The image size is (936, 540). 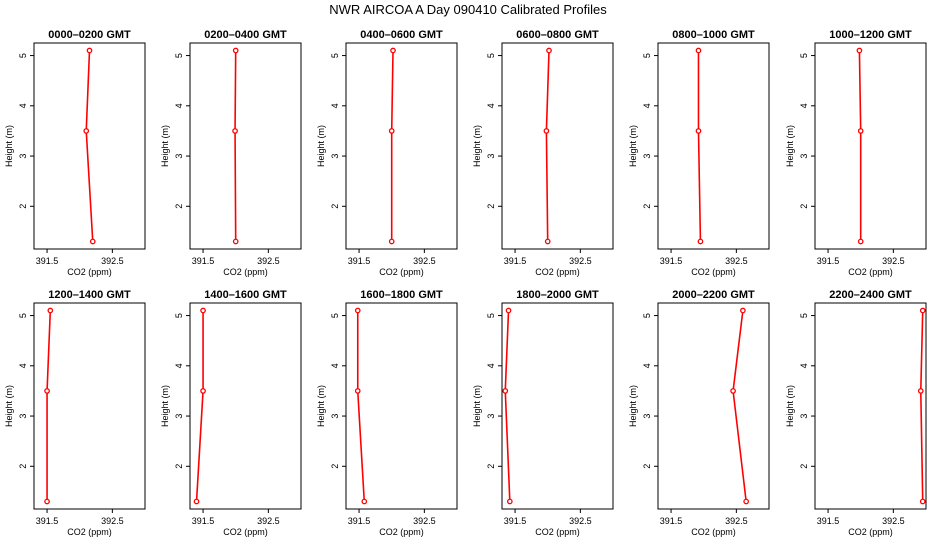 What do you see at coordinates (89, 295) in the screenshot?
I see `panel-title: 1200–1400 GMT` at bounding box center [89, 295].